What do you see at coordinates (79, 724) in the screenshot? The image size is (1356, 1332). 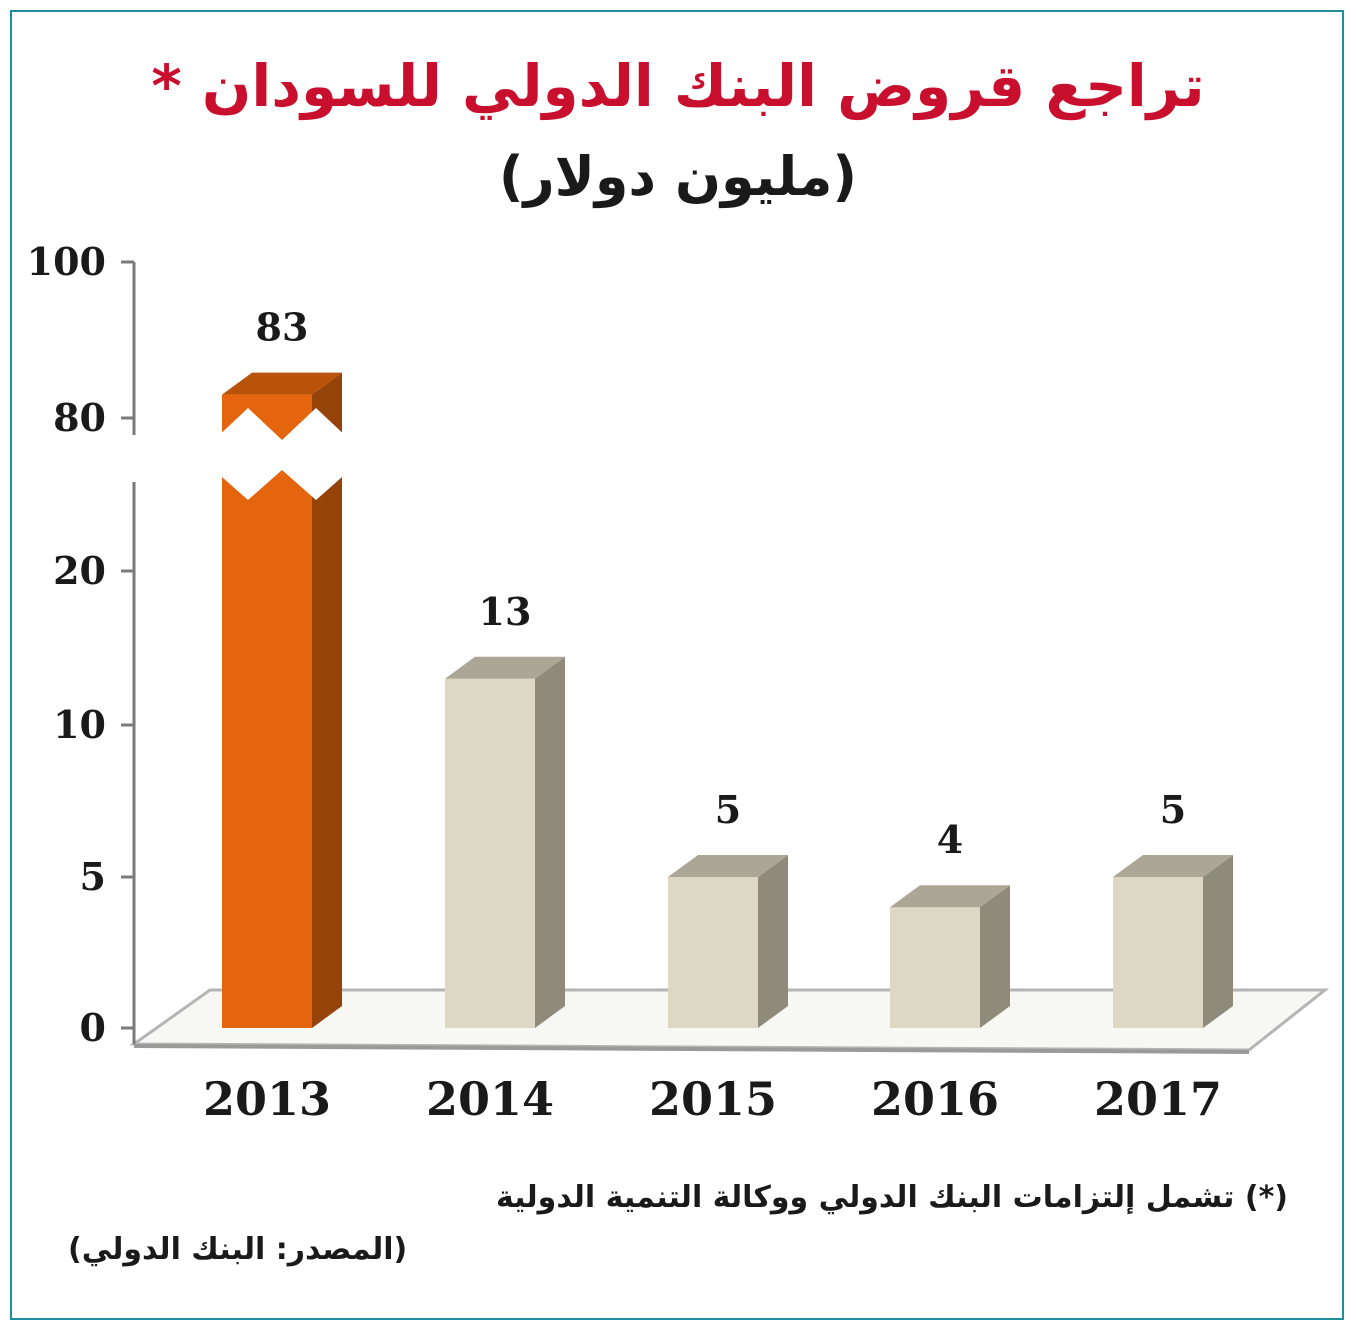 I see `y-tick-label: 10` at bounding box center [79, 724].